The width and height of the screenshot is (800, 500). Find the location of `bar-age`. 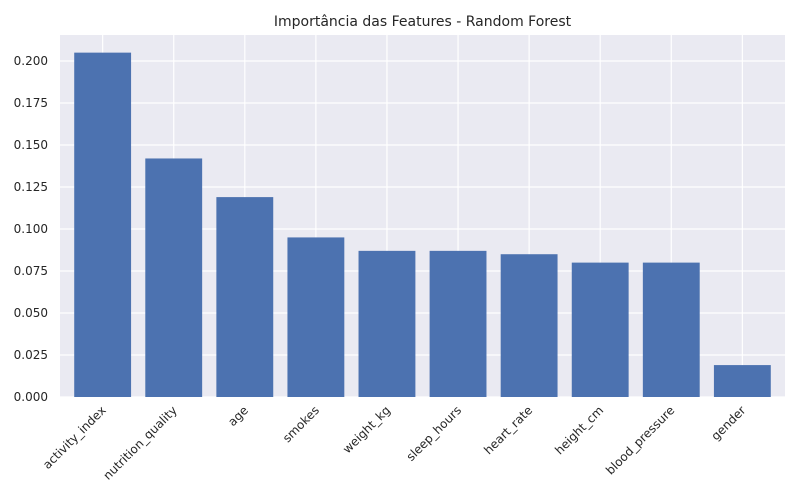

bar-age is located at coordinates (245, 297).